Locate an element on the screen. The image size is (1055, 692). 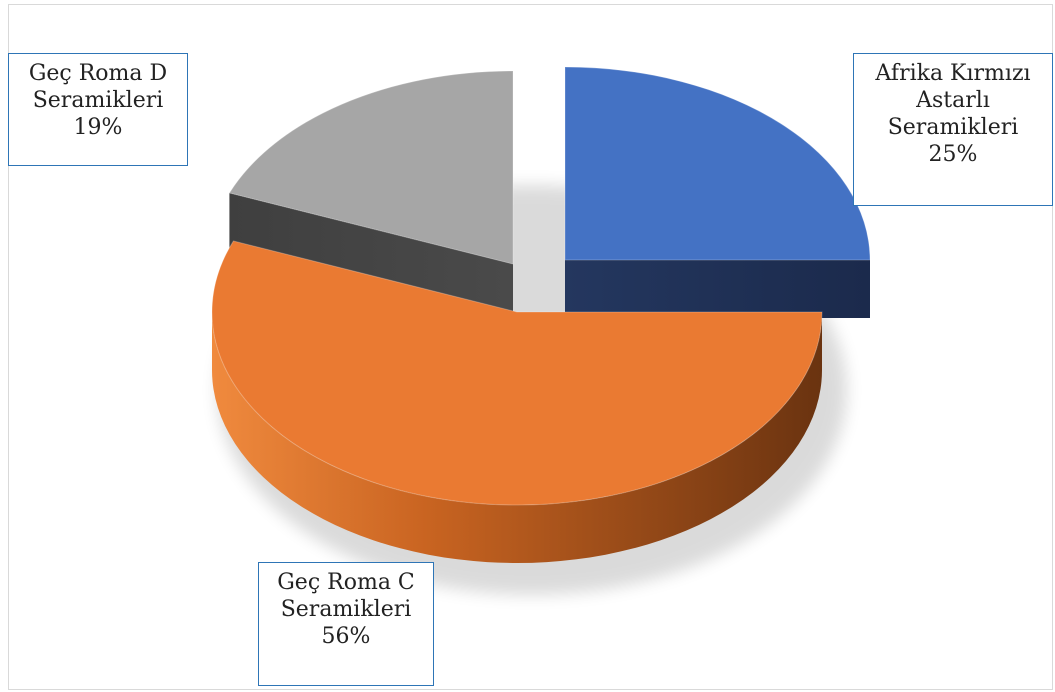
pie-slice-afrika is located at coordinates (717, 192).